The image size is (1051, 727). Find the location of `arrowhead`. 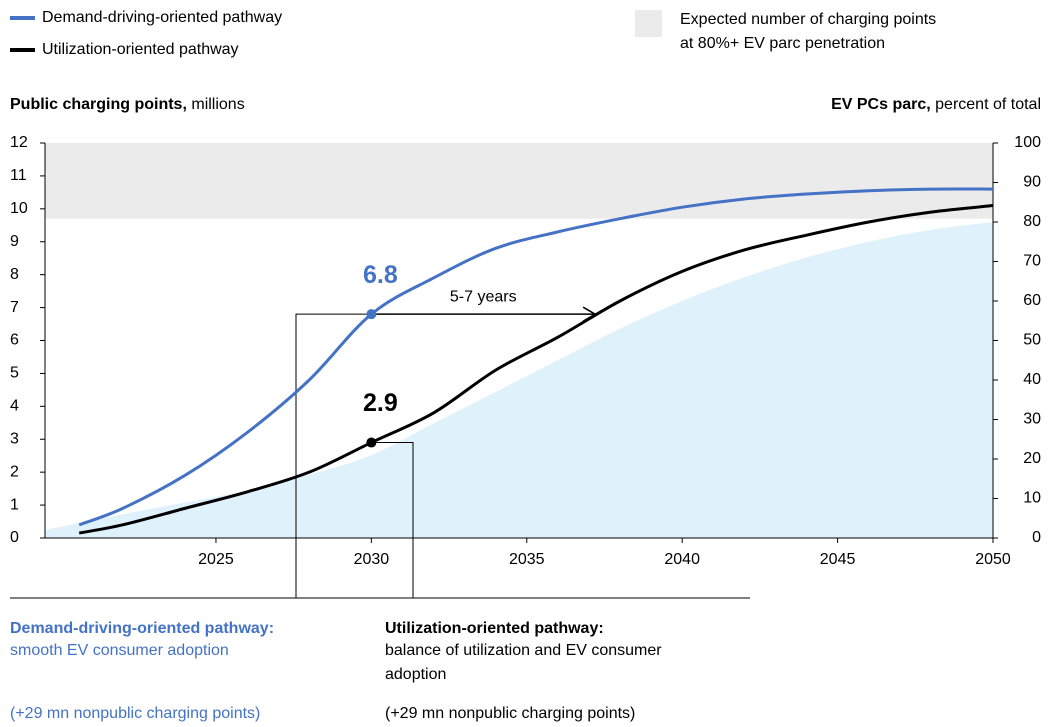

arrowhead is located at coordinates (589, 314).